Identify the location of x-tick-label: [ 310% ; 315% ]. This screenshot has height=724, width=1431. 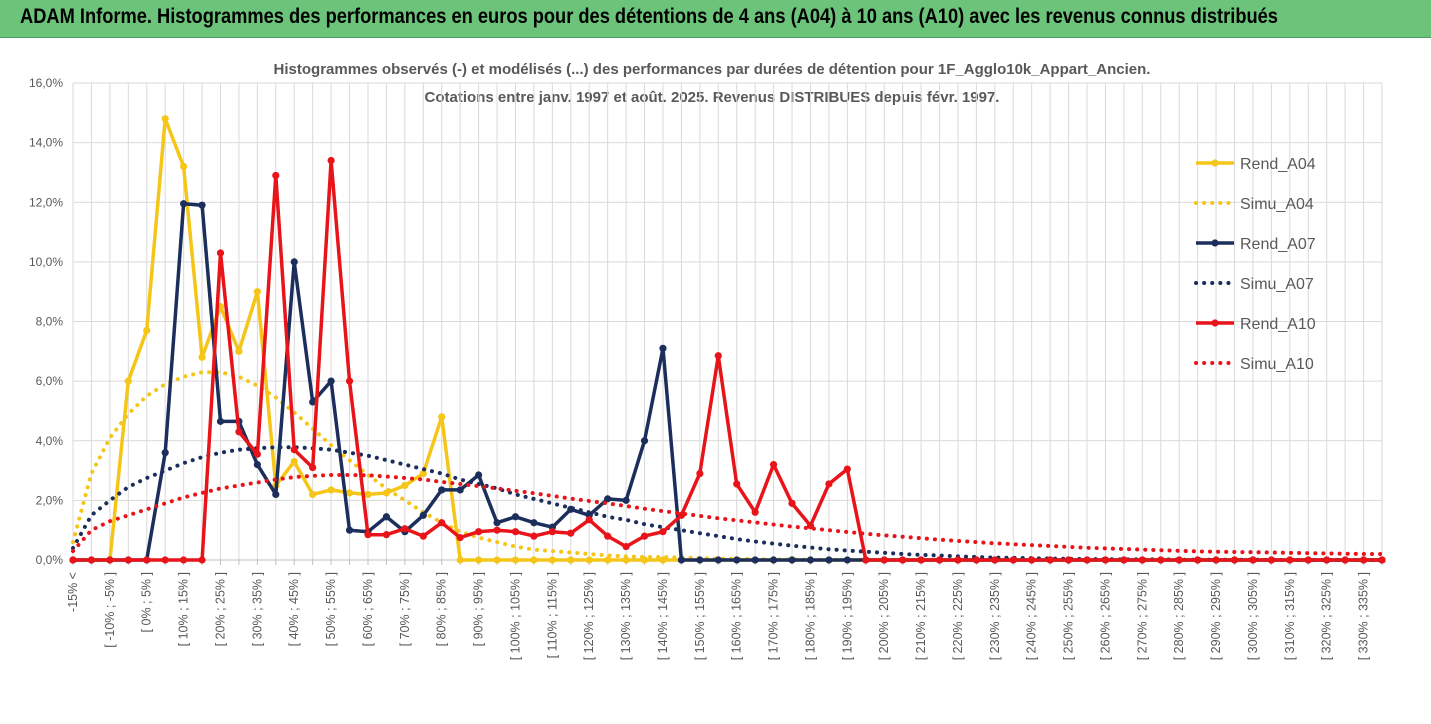
(1290, 616).